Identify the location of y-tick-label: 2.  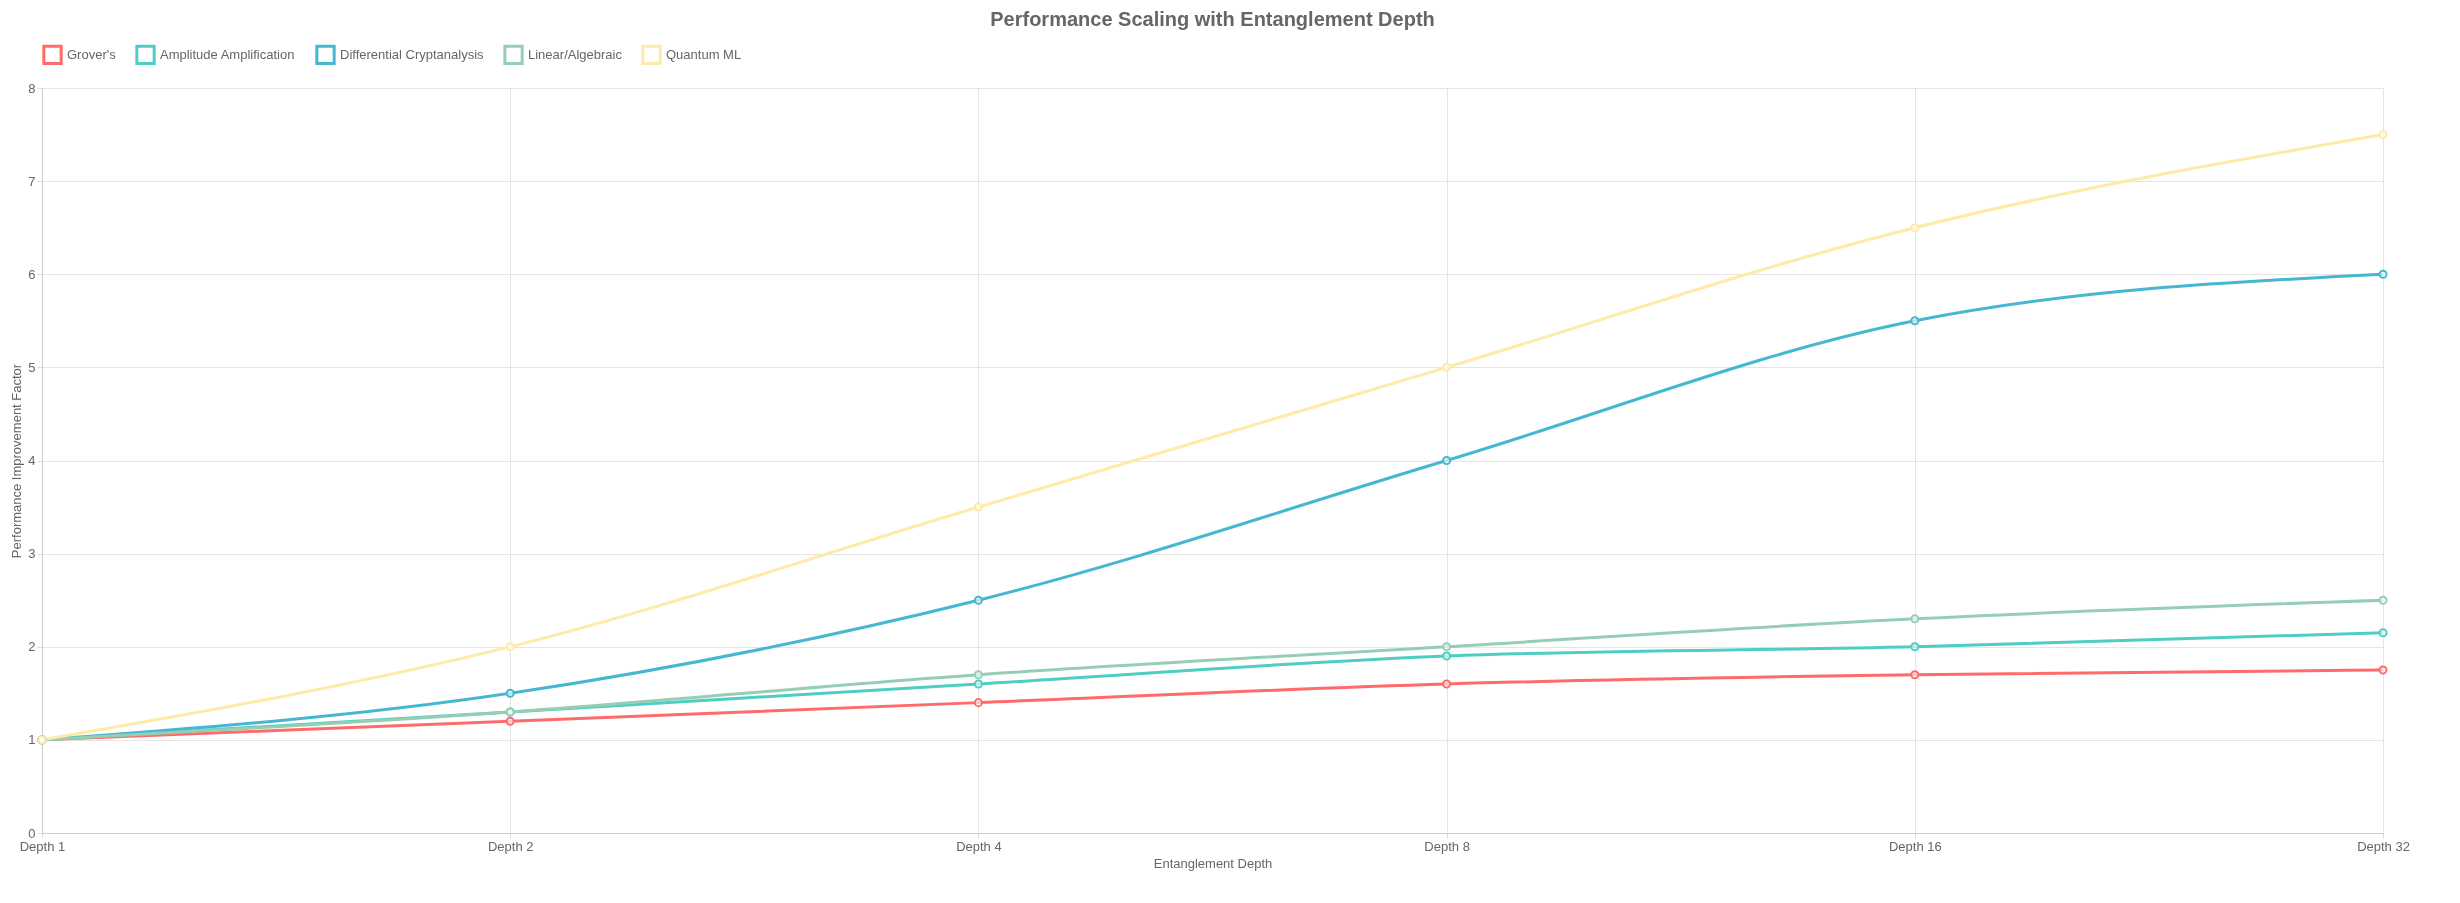
(32, 647).